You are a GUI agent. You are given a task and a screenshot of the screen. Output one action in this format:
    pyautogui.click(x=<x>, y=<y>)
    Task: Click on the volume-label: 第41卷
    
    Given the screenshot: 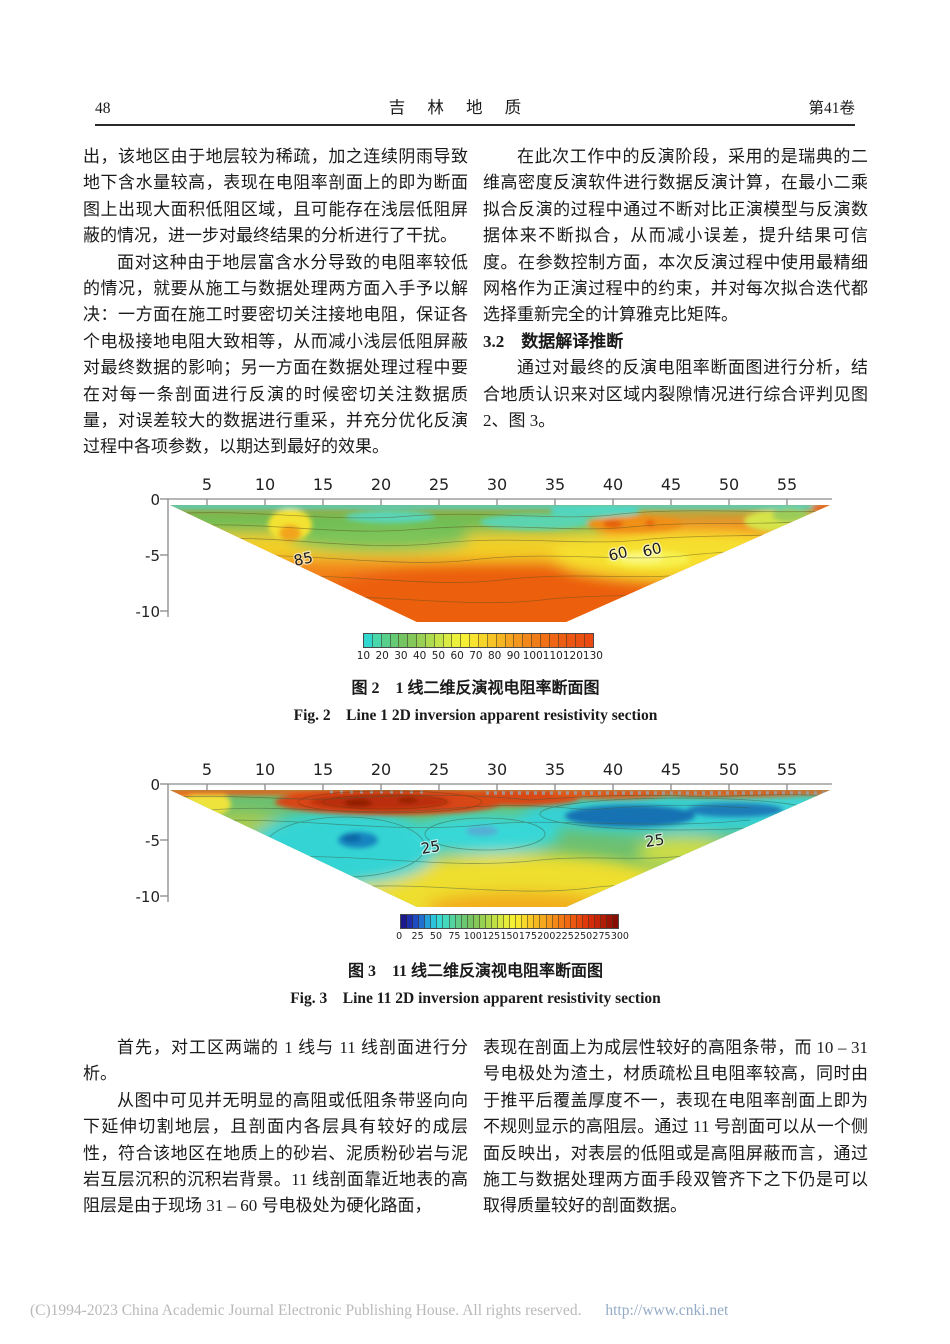 What is the action you would take?
    pyautogui.click(x=831, y=108)
    